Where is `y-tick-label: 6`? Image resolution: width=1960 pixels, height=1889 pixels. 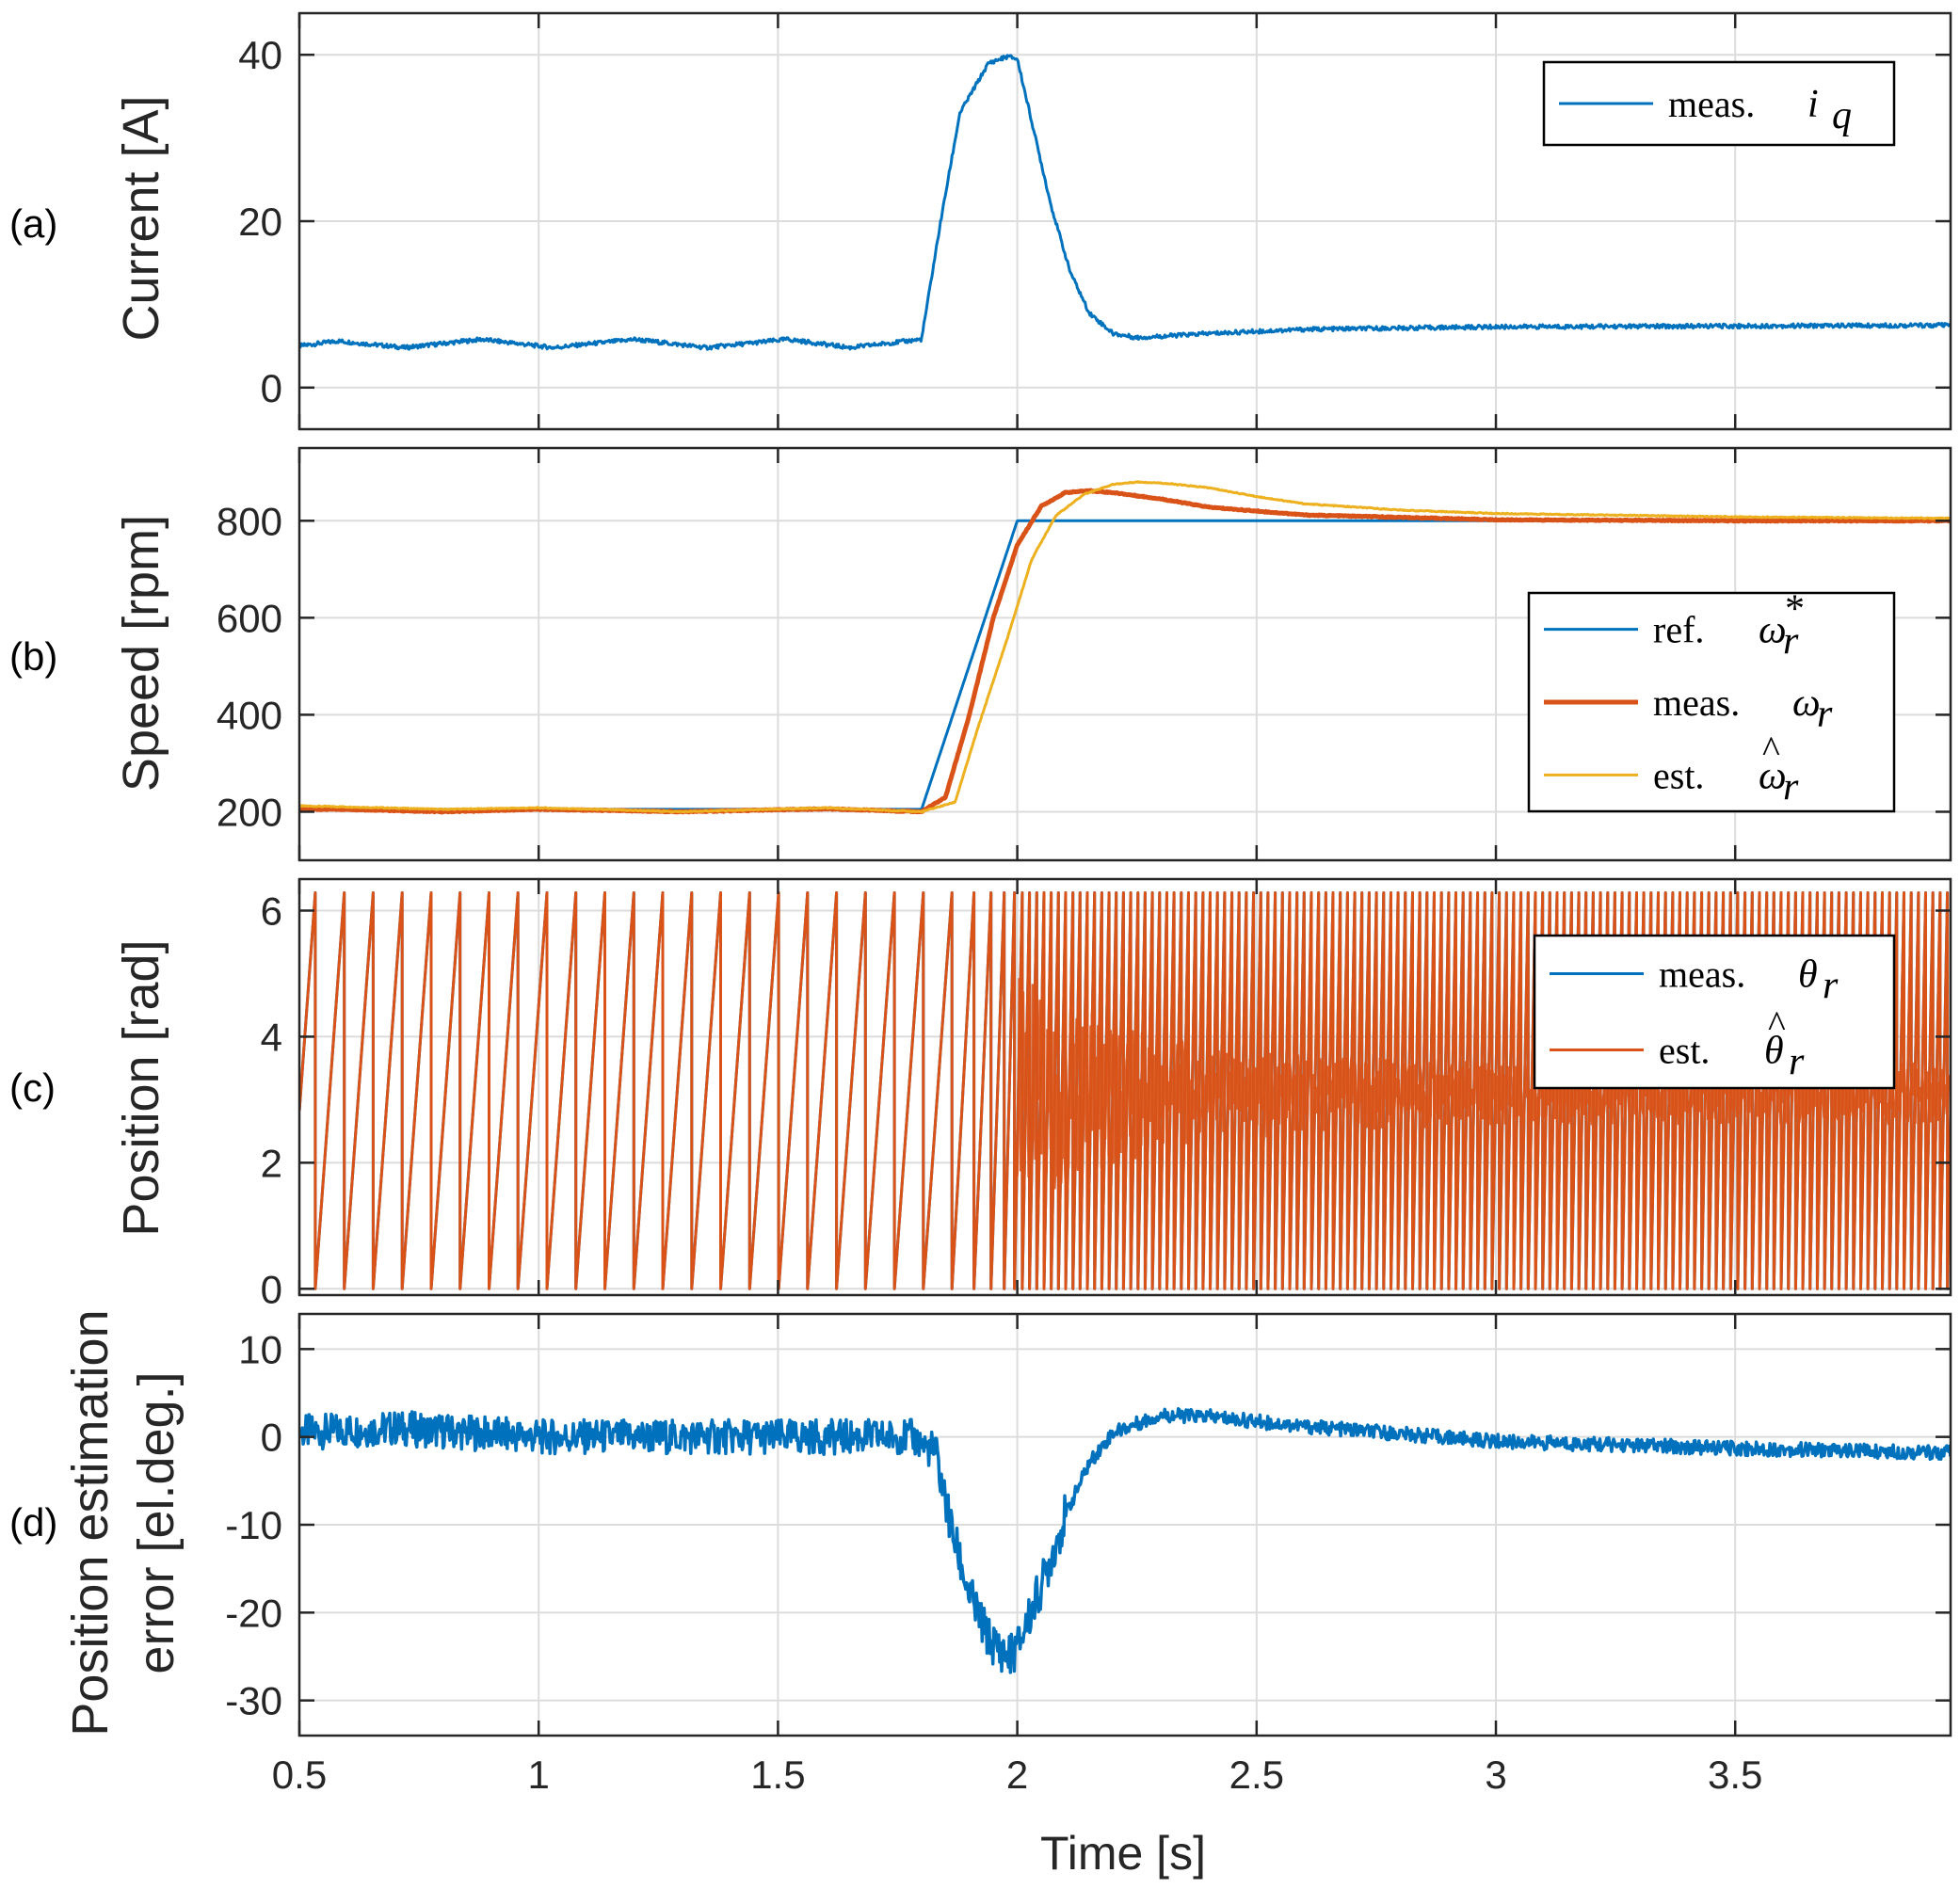 y-tick-label: 6 is located at coordinates (272, 910).